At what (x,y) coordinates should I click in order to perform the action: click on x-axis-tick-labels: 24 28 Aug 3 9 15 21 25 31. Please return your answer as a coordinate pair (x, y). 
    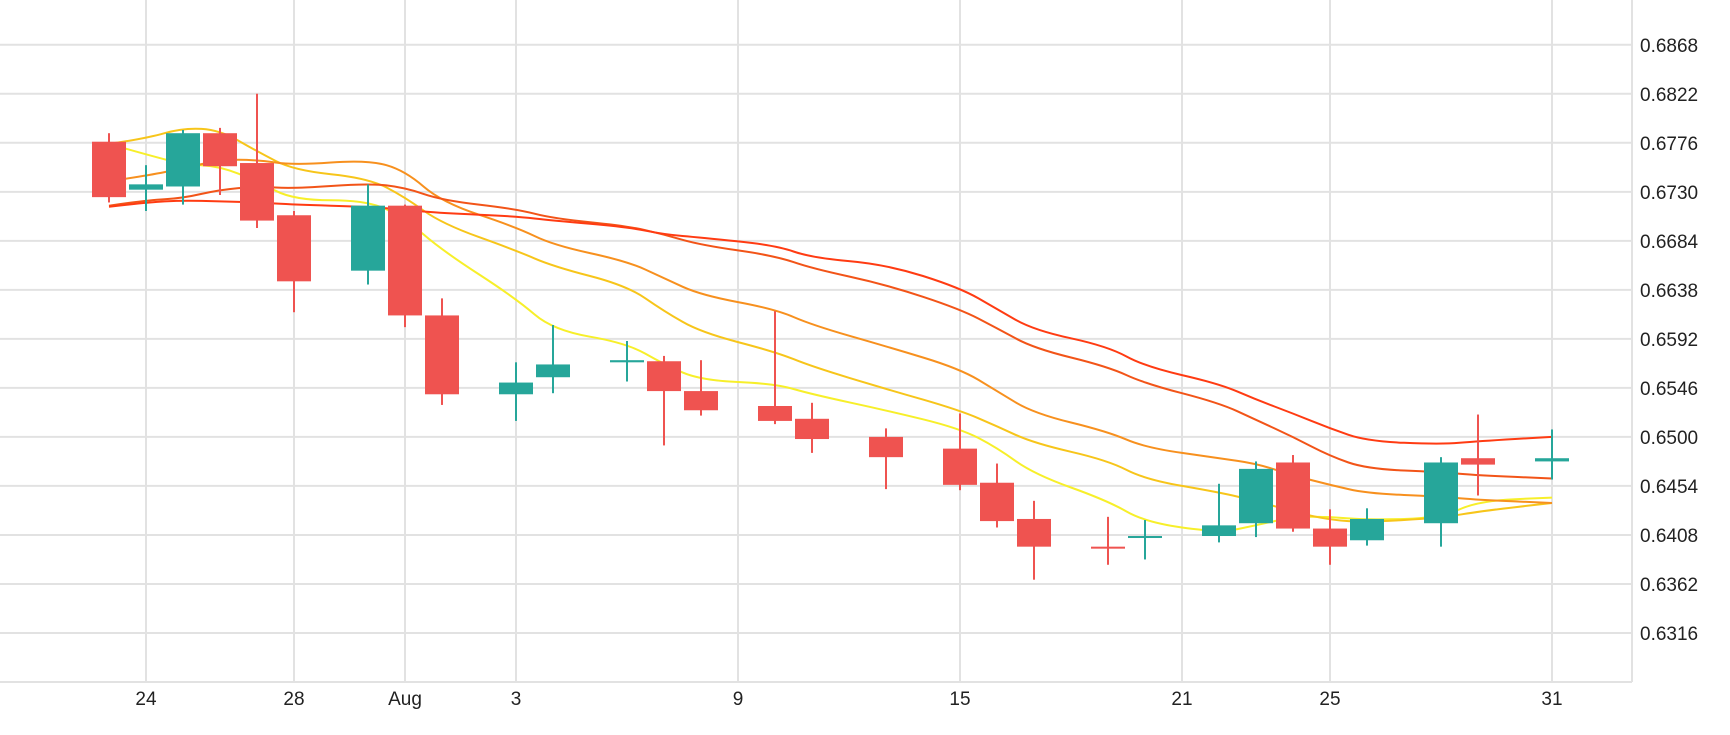
    Looking at the image, I should click on (848, 699).